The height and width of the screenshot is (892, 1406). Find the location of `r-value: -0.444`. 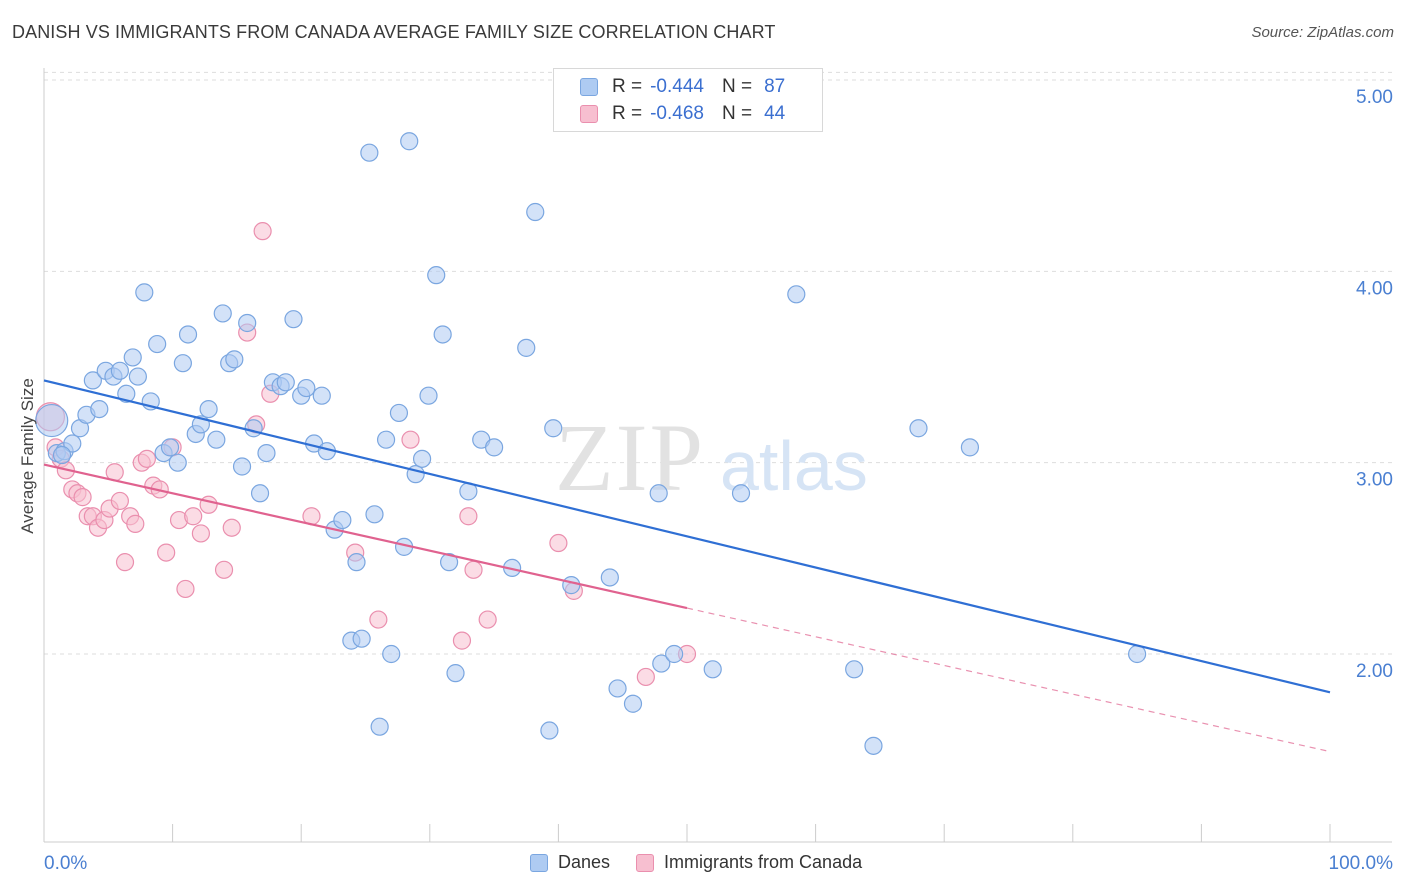

r-value: -0.444 is located at coordinates (677, 86).